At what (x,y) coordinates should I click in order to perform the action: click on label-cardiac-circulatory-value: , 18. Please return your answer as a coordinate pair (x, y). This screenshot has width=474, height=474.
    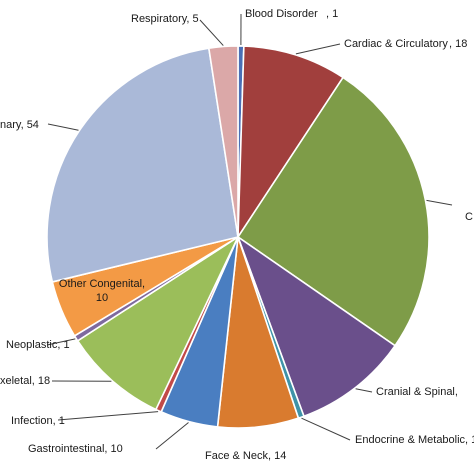
    Looking at the image, I should click on (458, 44).